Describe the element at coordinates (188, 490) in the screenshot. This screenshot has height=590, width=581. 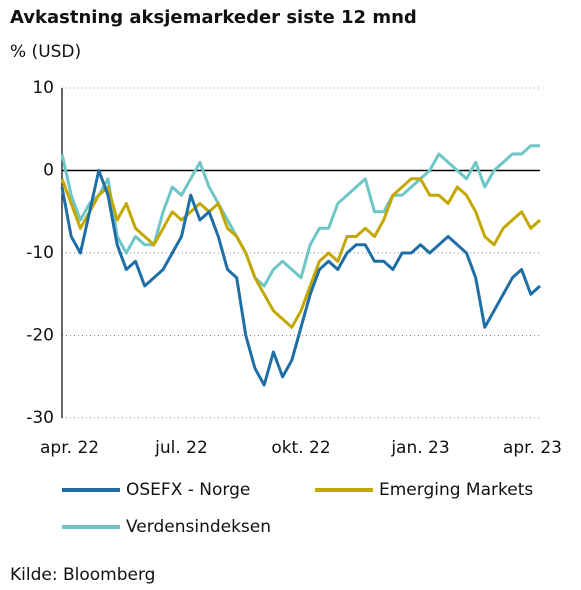
I see `legend-label: OSEFX - Norge` at that location.